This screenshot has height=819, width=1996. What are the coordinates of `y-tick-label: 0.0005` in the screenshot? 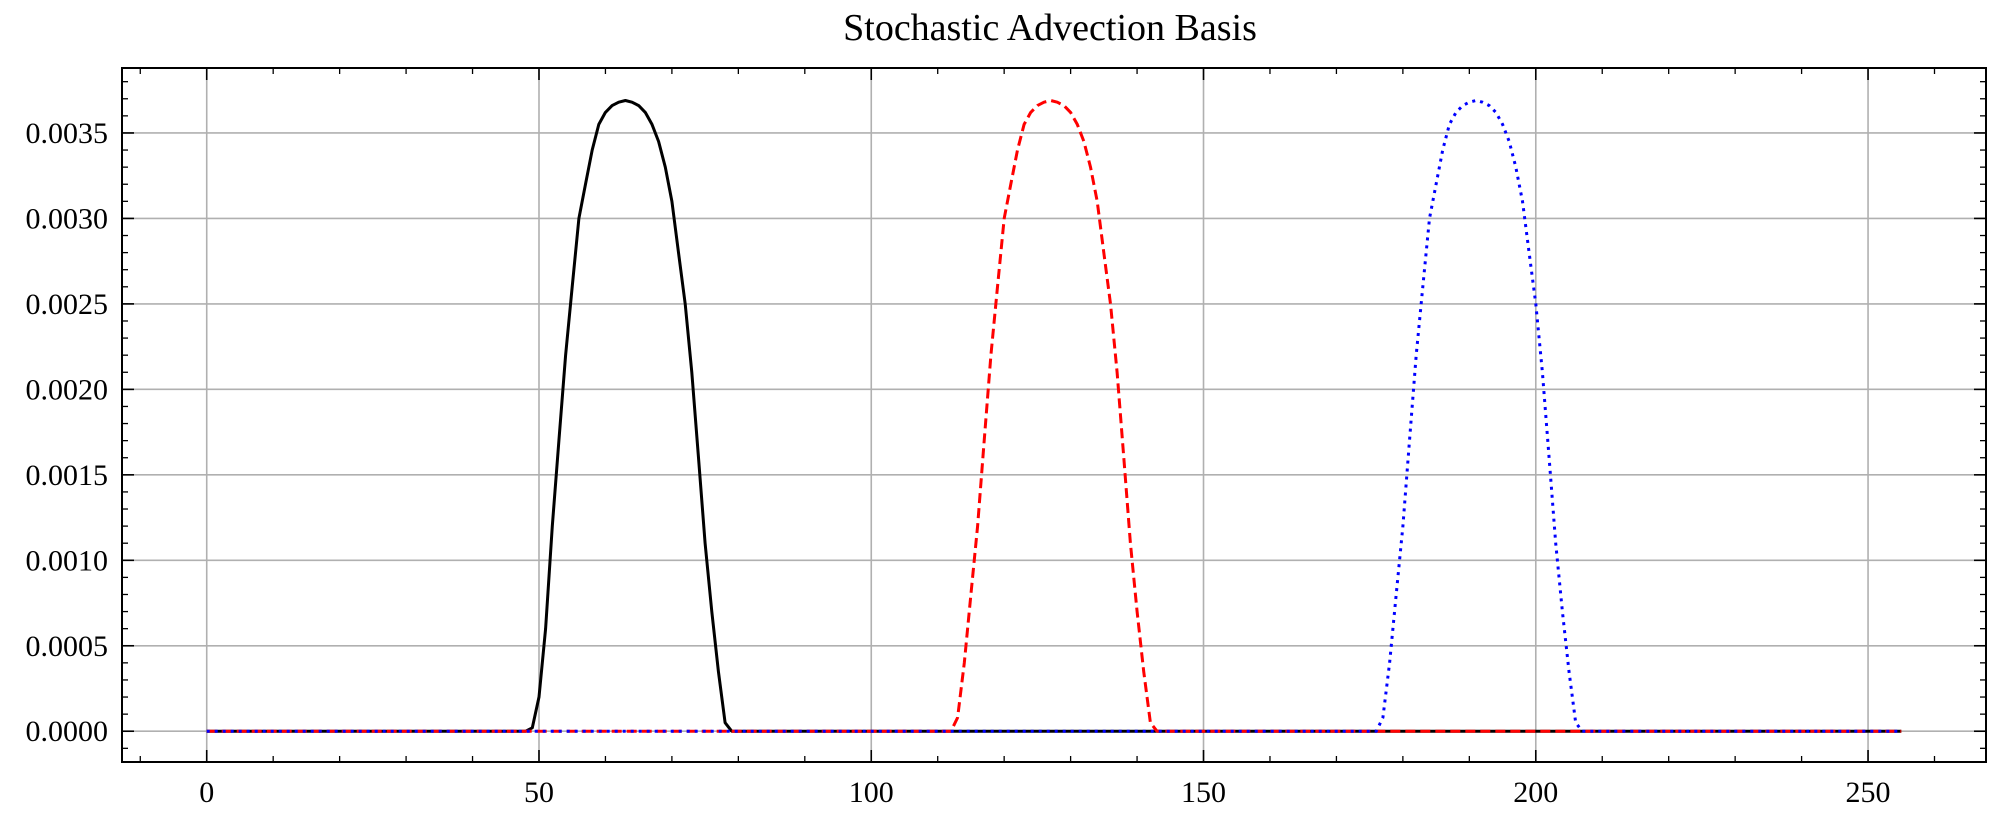 It's located at (67, 646).